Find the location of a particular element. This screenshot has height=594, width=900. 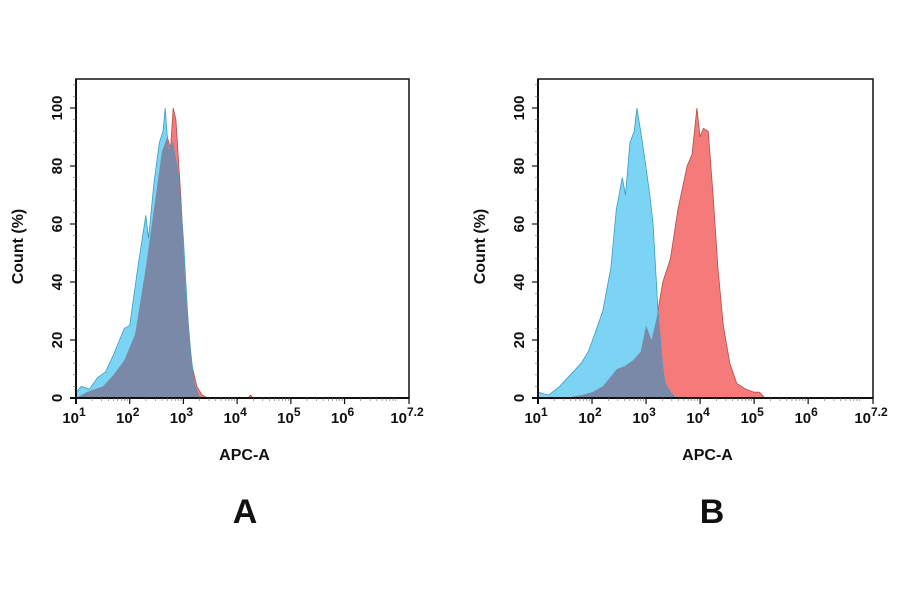

series-overlap-area is located at coordinates (138, 253).